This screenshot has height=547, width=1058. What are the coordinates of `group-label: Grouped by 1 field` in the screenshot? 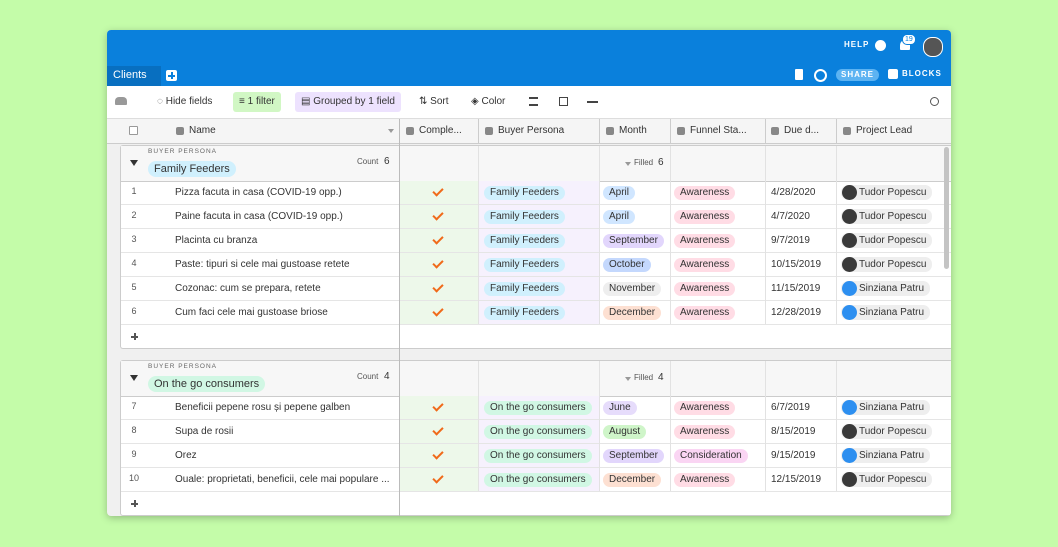 It's located at (354, 101).